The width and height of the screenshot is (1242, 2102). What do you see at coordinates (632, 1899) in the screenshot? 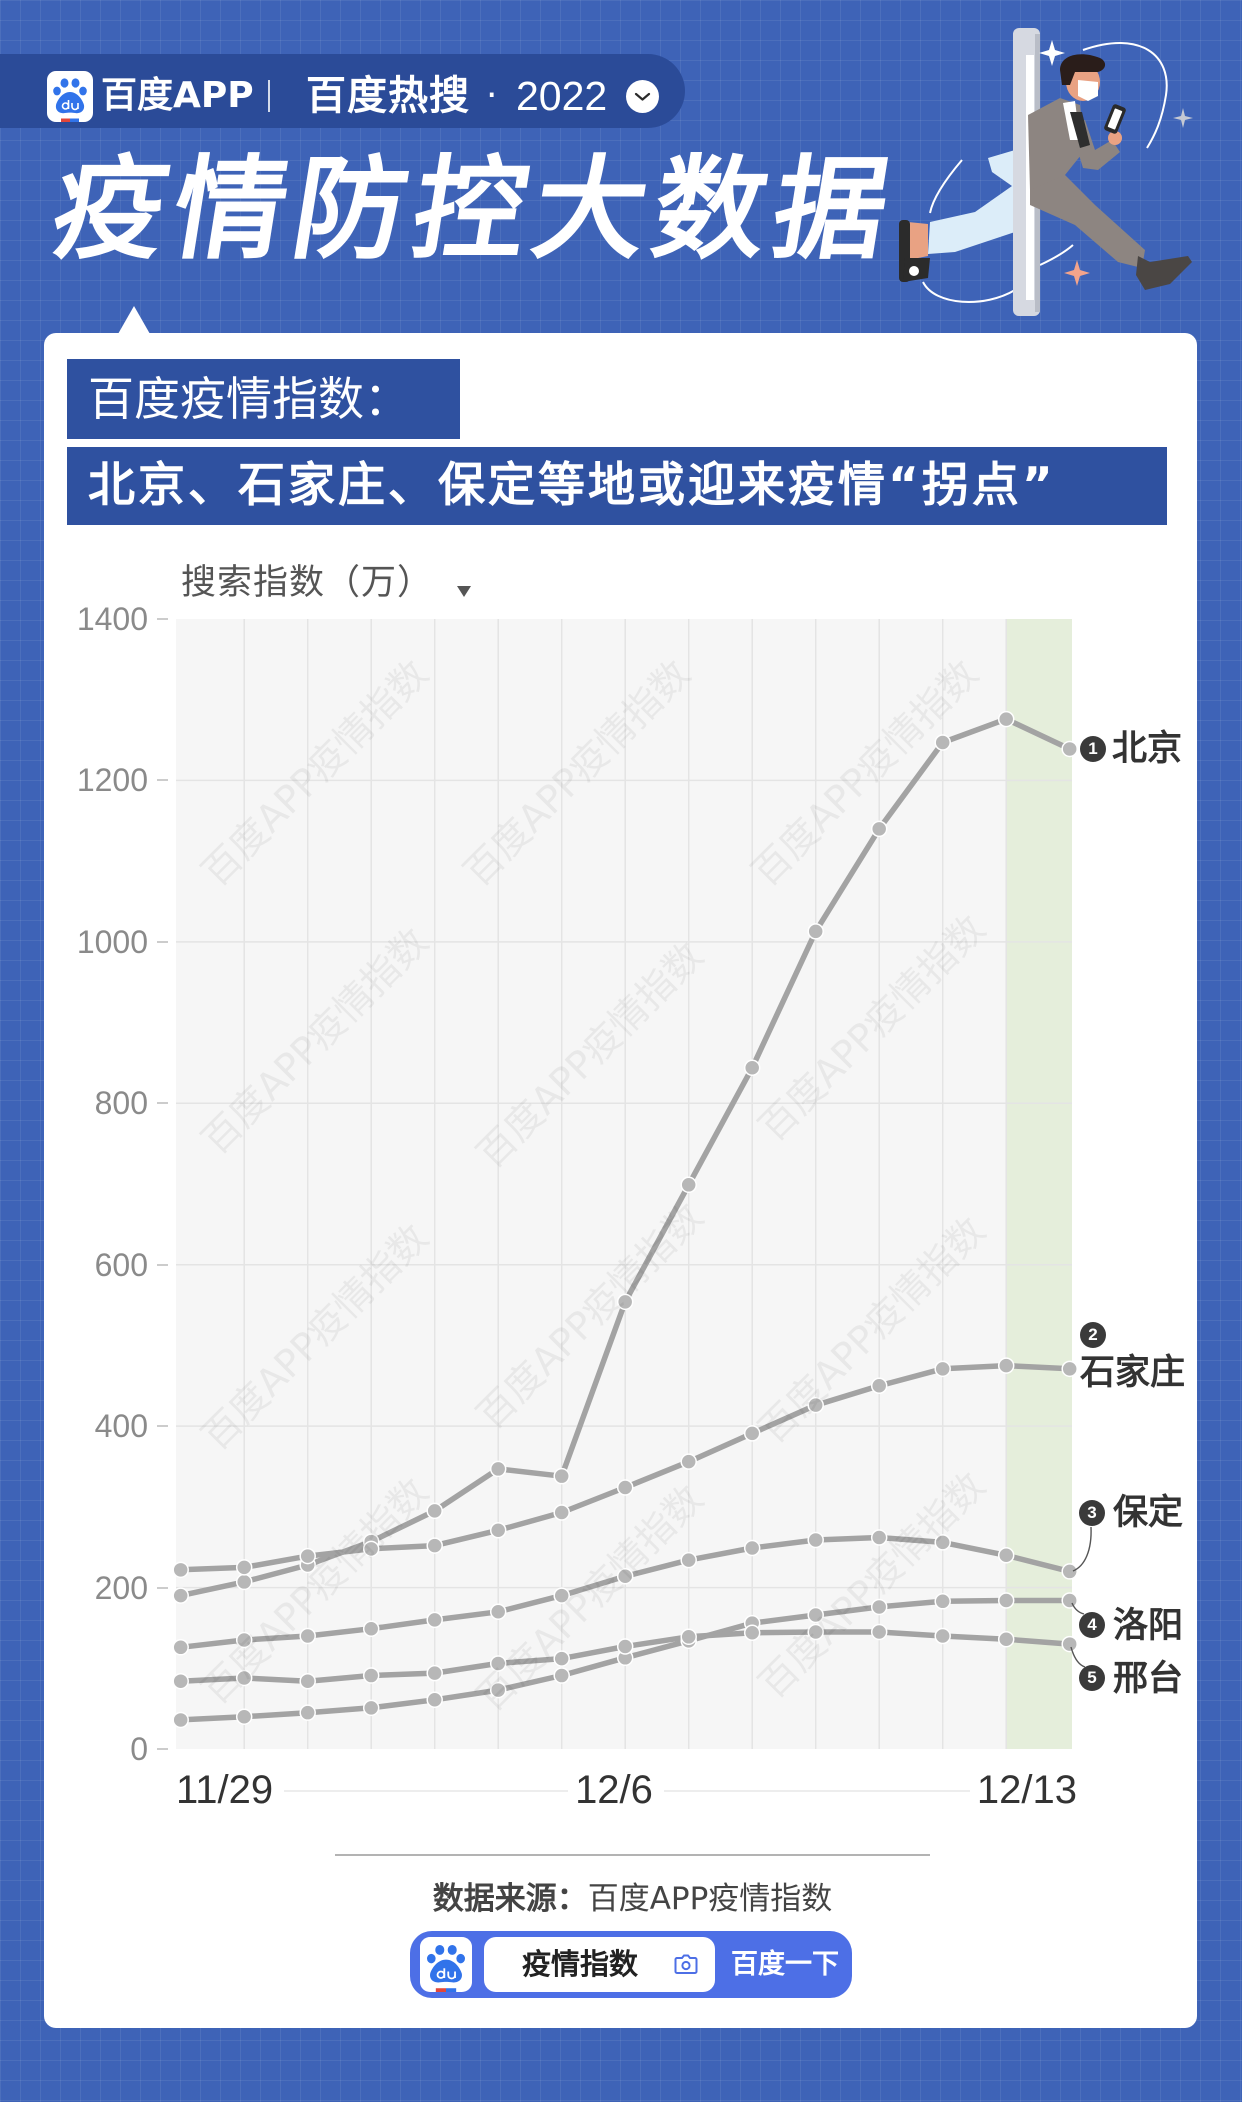
I see `data-source: 数据来源：百度APP疫情指数` at bounding box center [632, 1899].